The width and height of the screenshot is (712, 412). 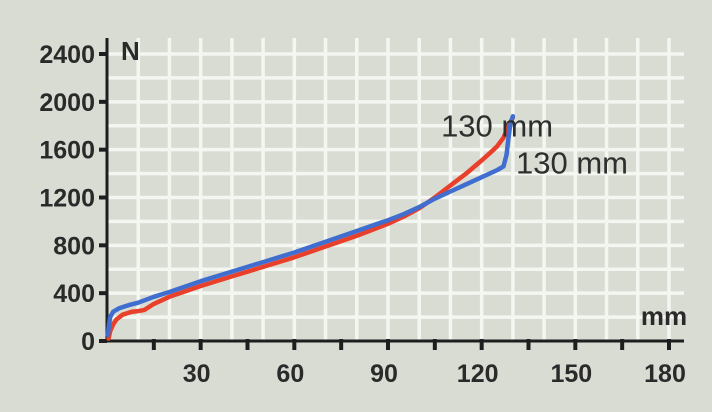 What do you see at coordinates (67, 55) in the screenshot?
I see `y-tick-label: 2400` at bounding box center [67, 55].